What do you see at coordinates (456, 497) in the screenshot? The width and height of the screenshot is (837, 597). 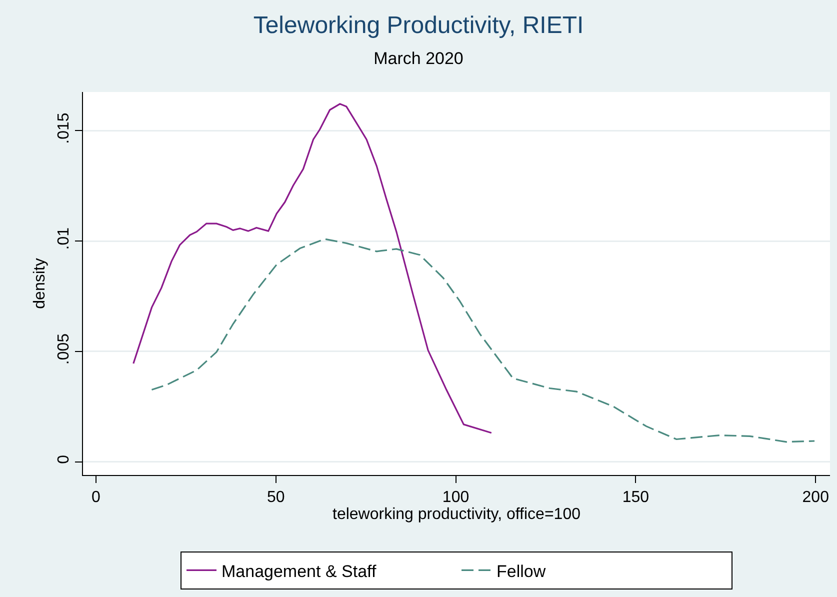 I see `x-tick-label: 100` at bounding box center [456, 497].